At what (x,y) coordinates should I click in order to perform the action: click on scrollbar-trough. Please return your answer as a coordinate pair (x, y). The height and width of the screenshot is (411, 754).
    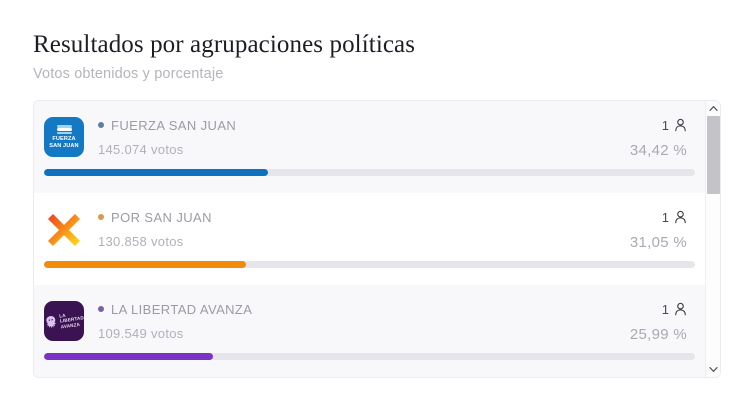
    Looking at the image, I should click on (712, 239).